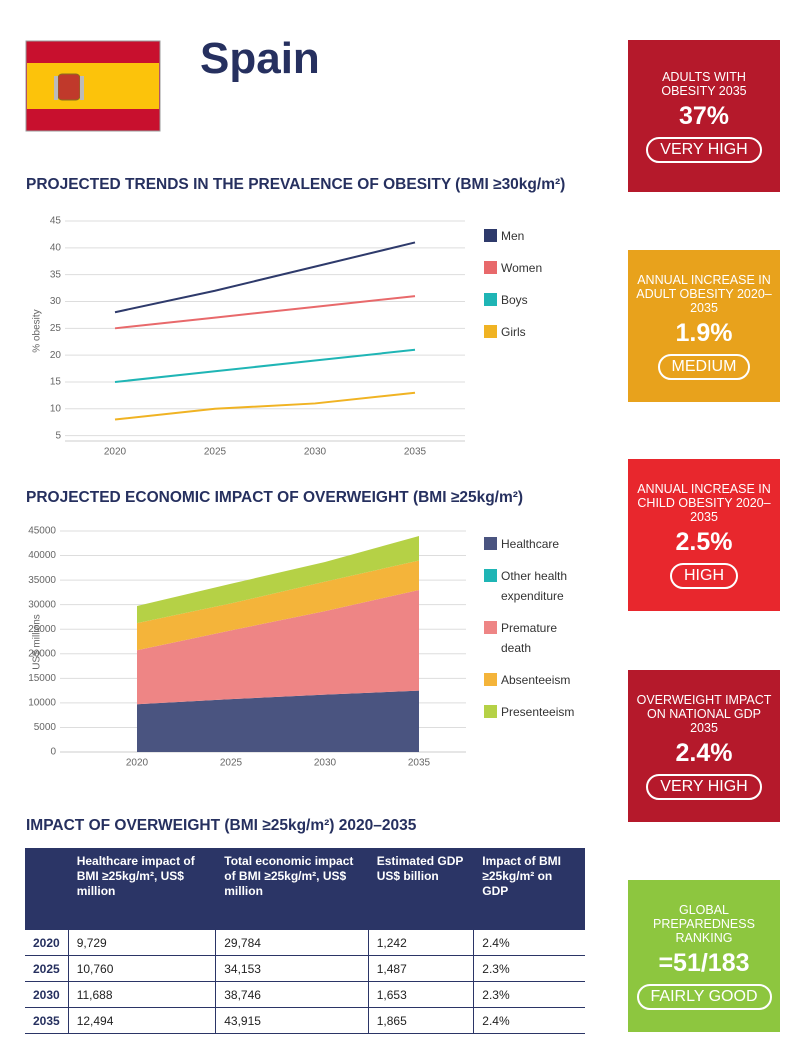 Image resolution: width=800 pixels, height=1041 pixels. What do you see at coordinates (42, 555) in the screenshot?
I see `y-tick-label: 40000` at bounding box center [42, 555].